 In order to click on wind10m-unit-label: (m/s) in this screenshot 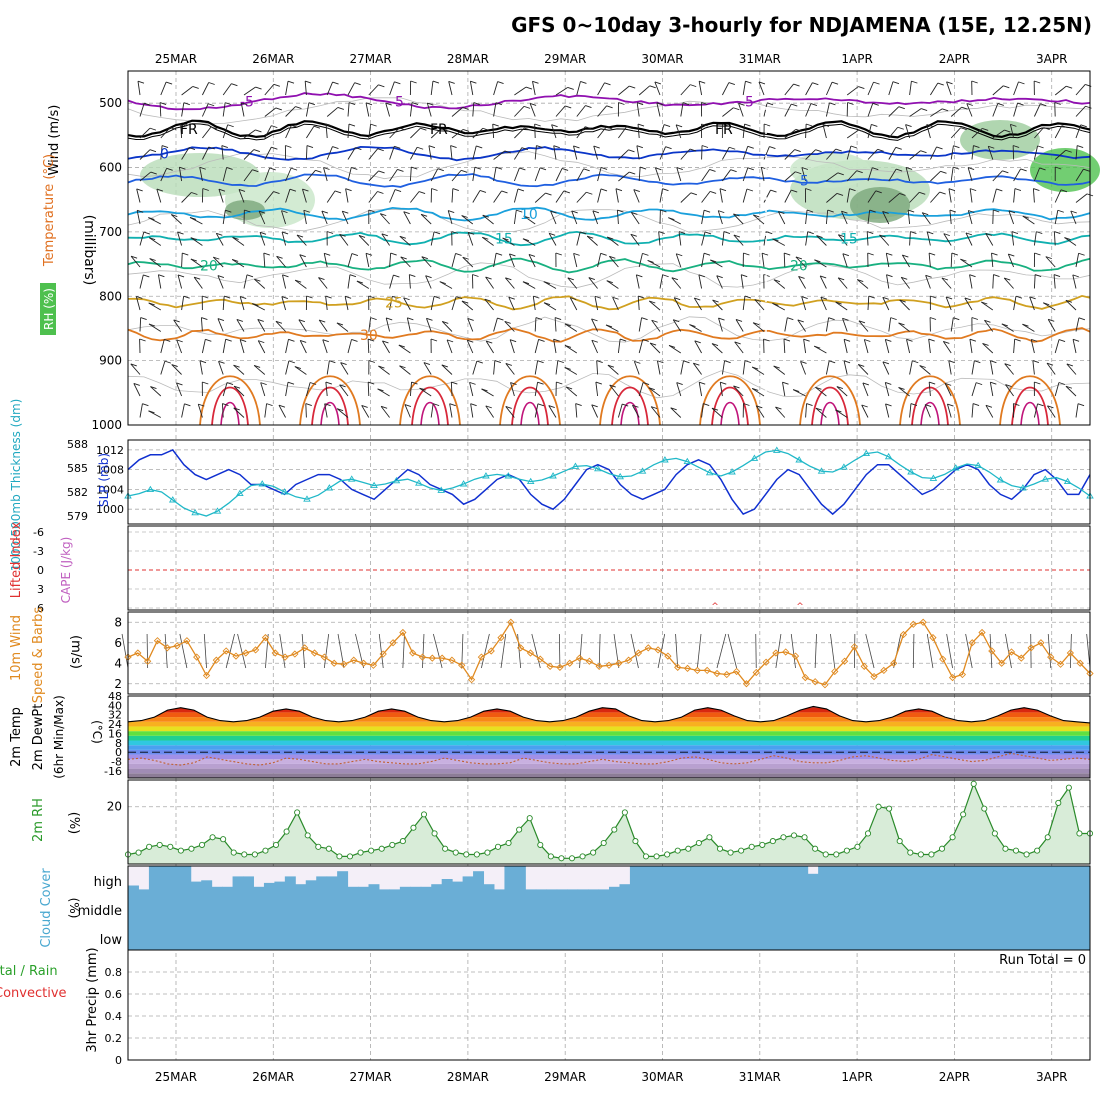, I will do `click(75, 652)`.